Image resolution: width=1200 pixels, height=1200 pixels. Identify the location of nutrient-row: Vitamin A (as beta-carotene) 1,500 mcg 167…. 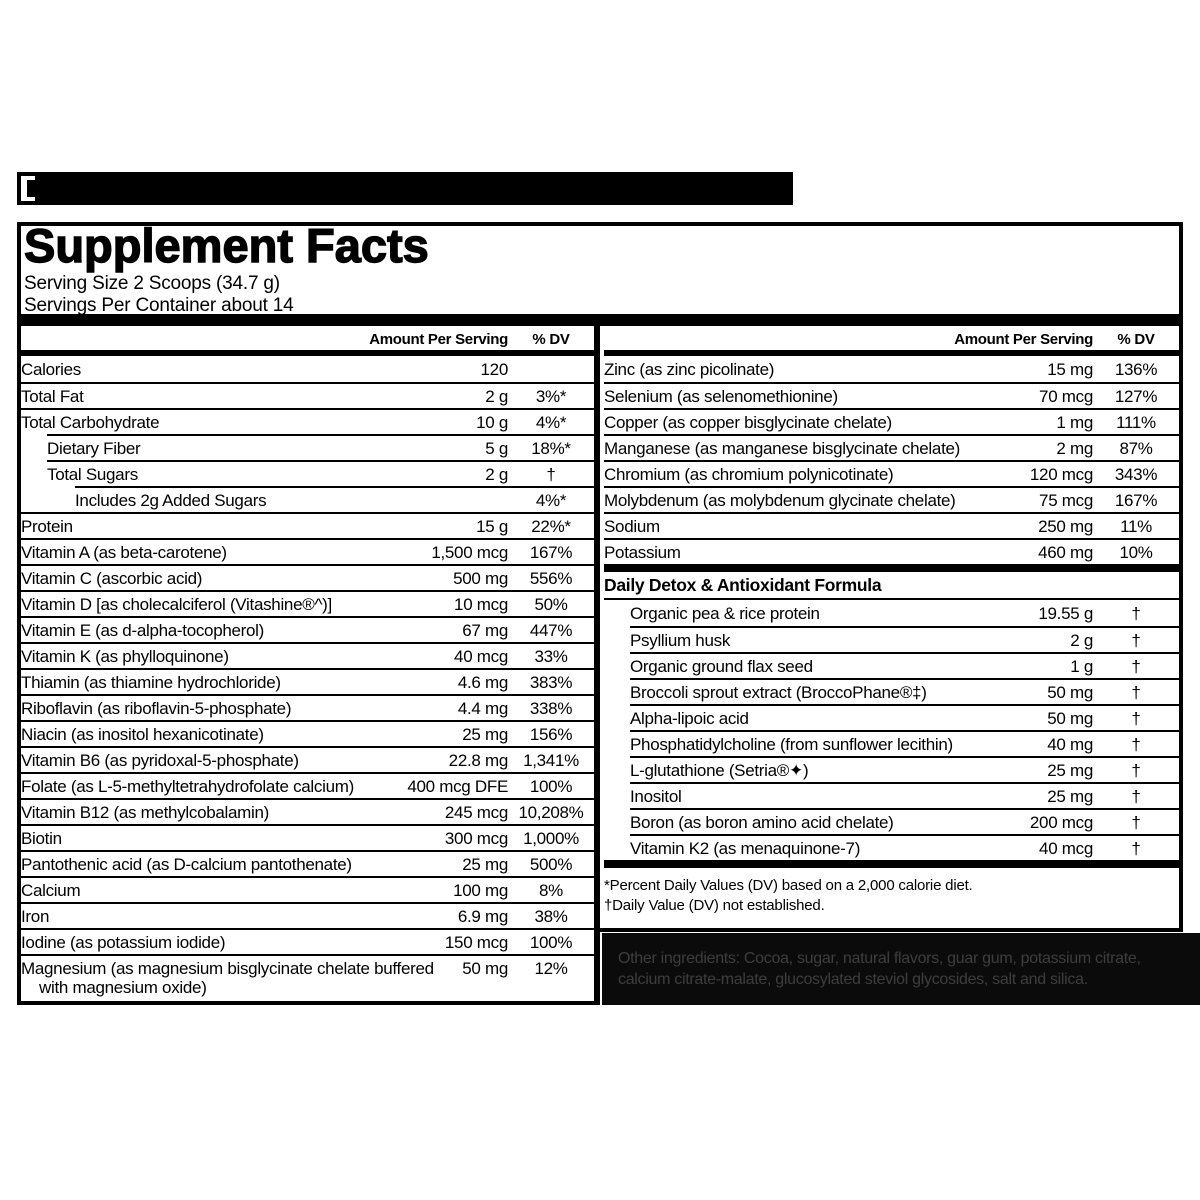
(307, 551).